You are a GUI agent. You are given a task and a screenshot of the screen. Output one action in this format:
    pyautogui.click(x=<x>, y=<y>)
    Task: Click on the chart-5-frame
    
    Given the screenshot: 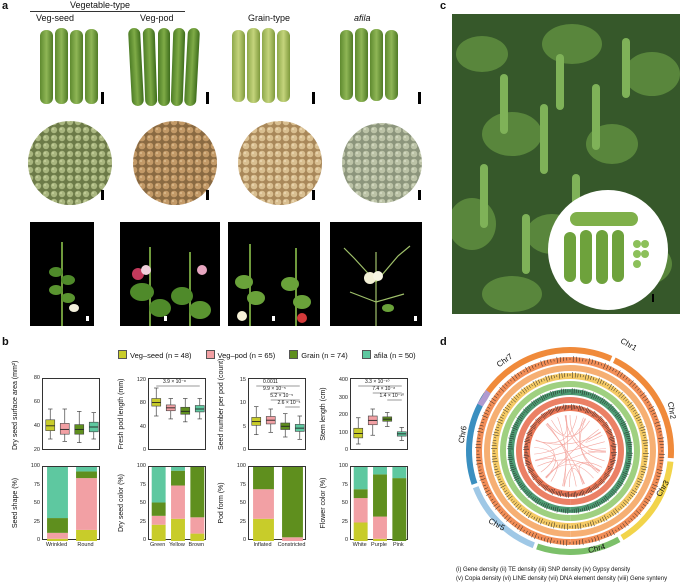 What is the action you would take?
    pyautogui.click(x=71, y=503)
    